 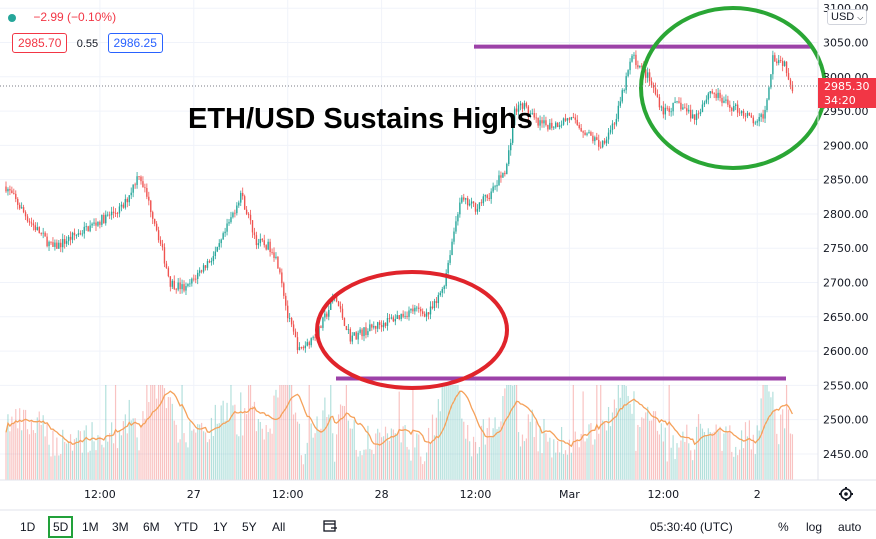 What do you see at coordinates (151, 527) in the screenshot?
I see `timeframe-6m-button: 6M` at bounding box center [151, 527].